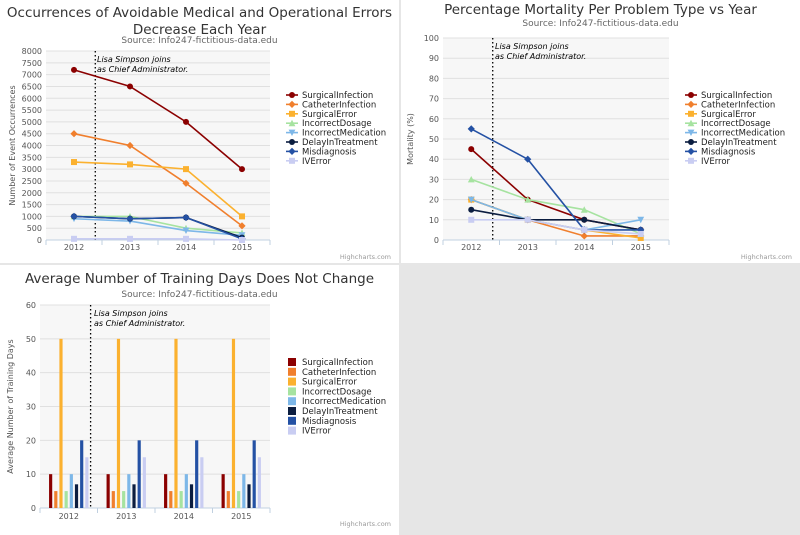 The width and height of the screenshot is (800, 535). Describe the element at coordinates (32, 169) in the screenshot. I see `y-tick-label: 3000` at that location.